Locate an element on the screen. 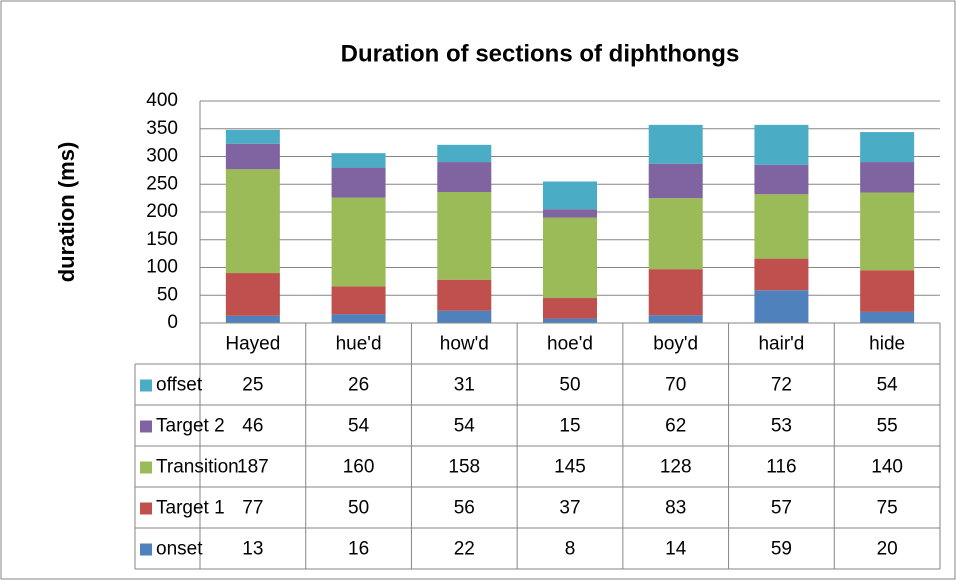  table-value: 59 is located at coordinates (781, 549).